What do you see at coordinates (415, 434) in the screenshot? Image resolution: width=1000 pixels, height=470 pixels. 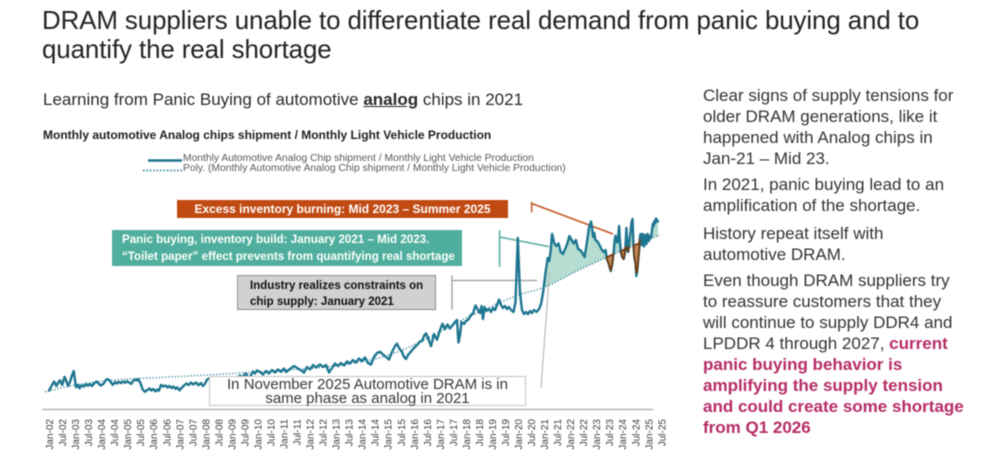 I see `svg-text: Jan-16` at bounding box center [415, 434].